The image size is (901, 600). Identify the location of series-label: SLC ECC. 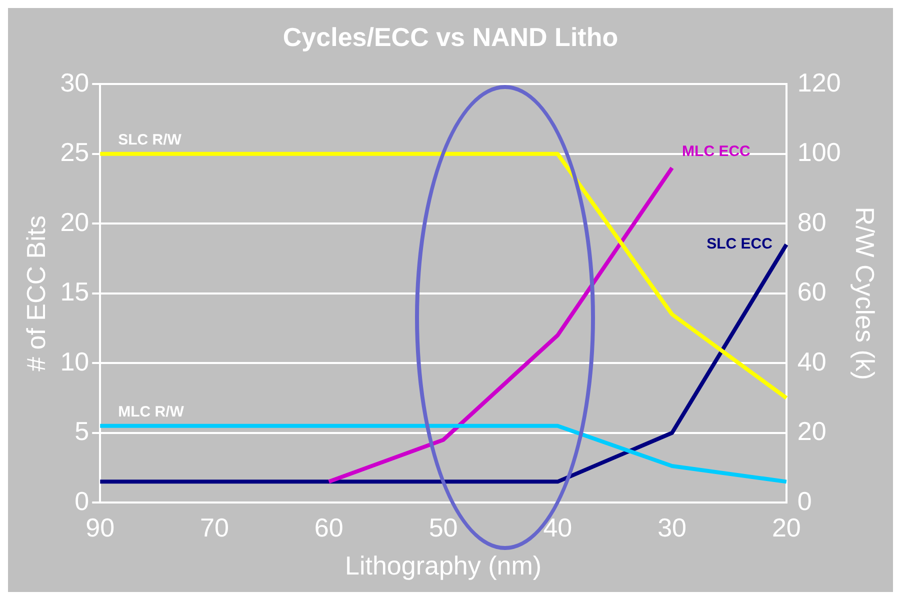
(739, 244).